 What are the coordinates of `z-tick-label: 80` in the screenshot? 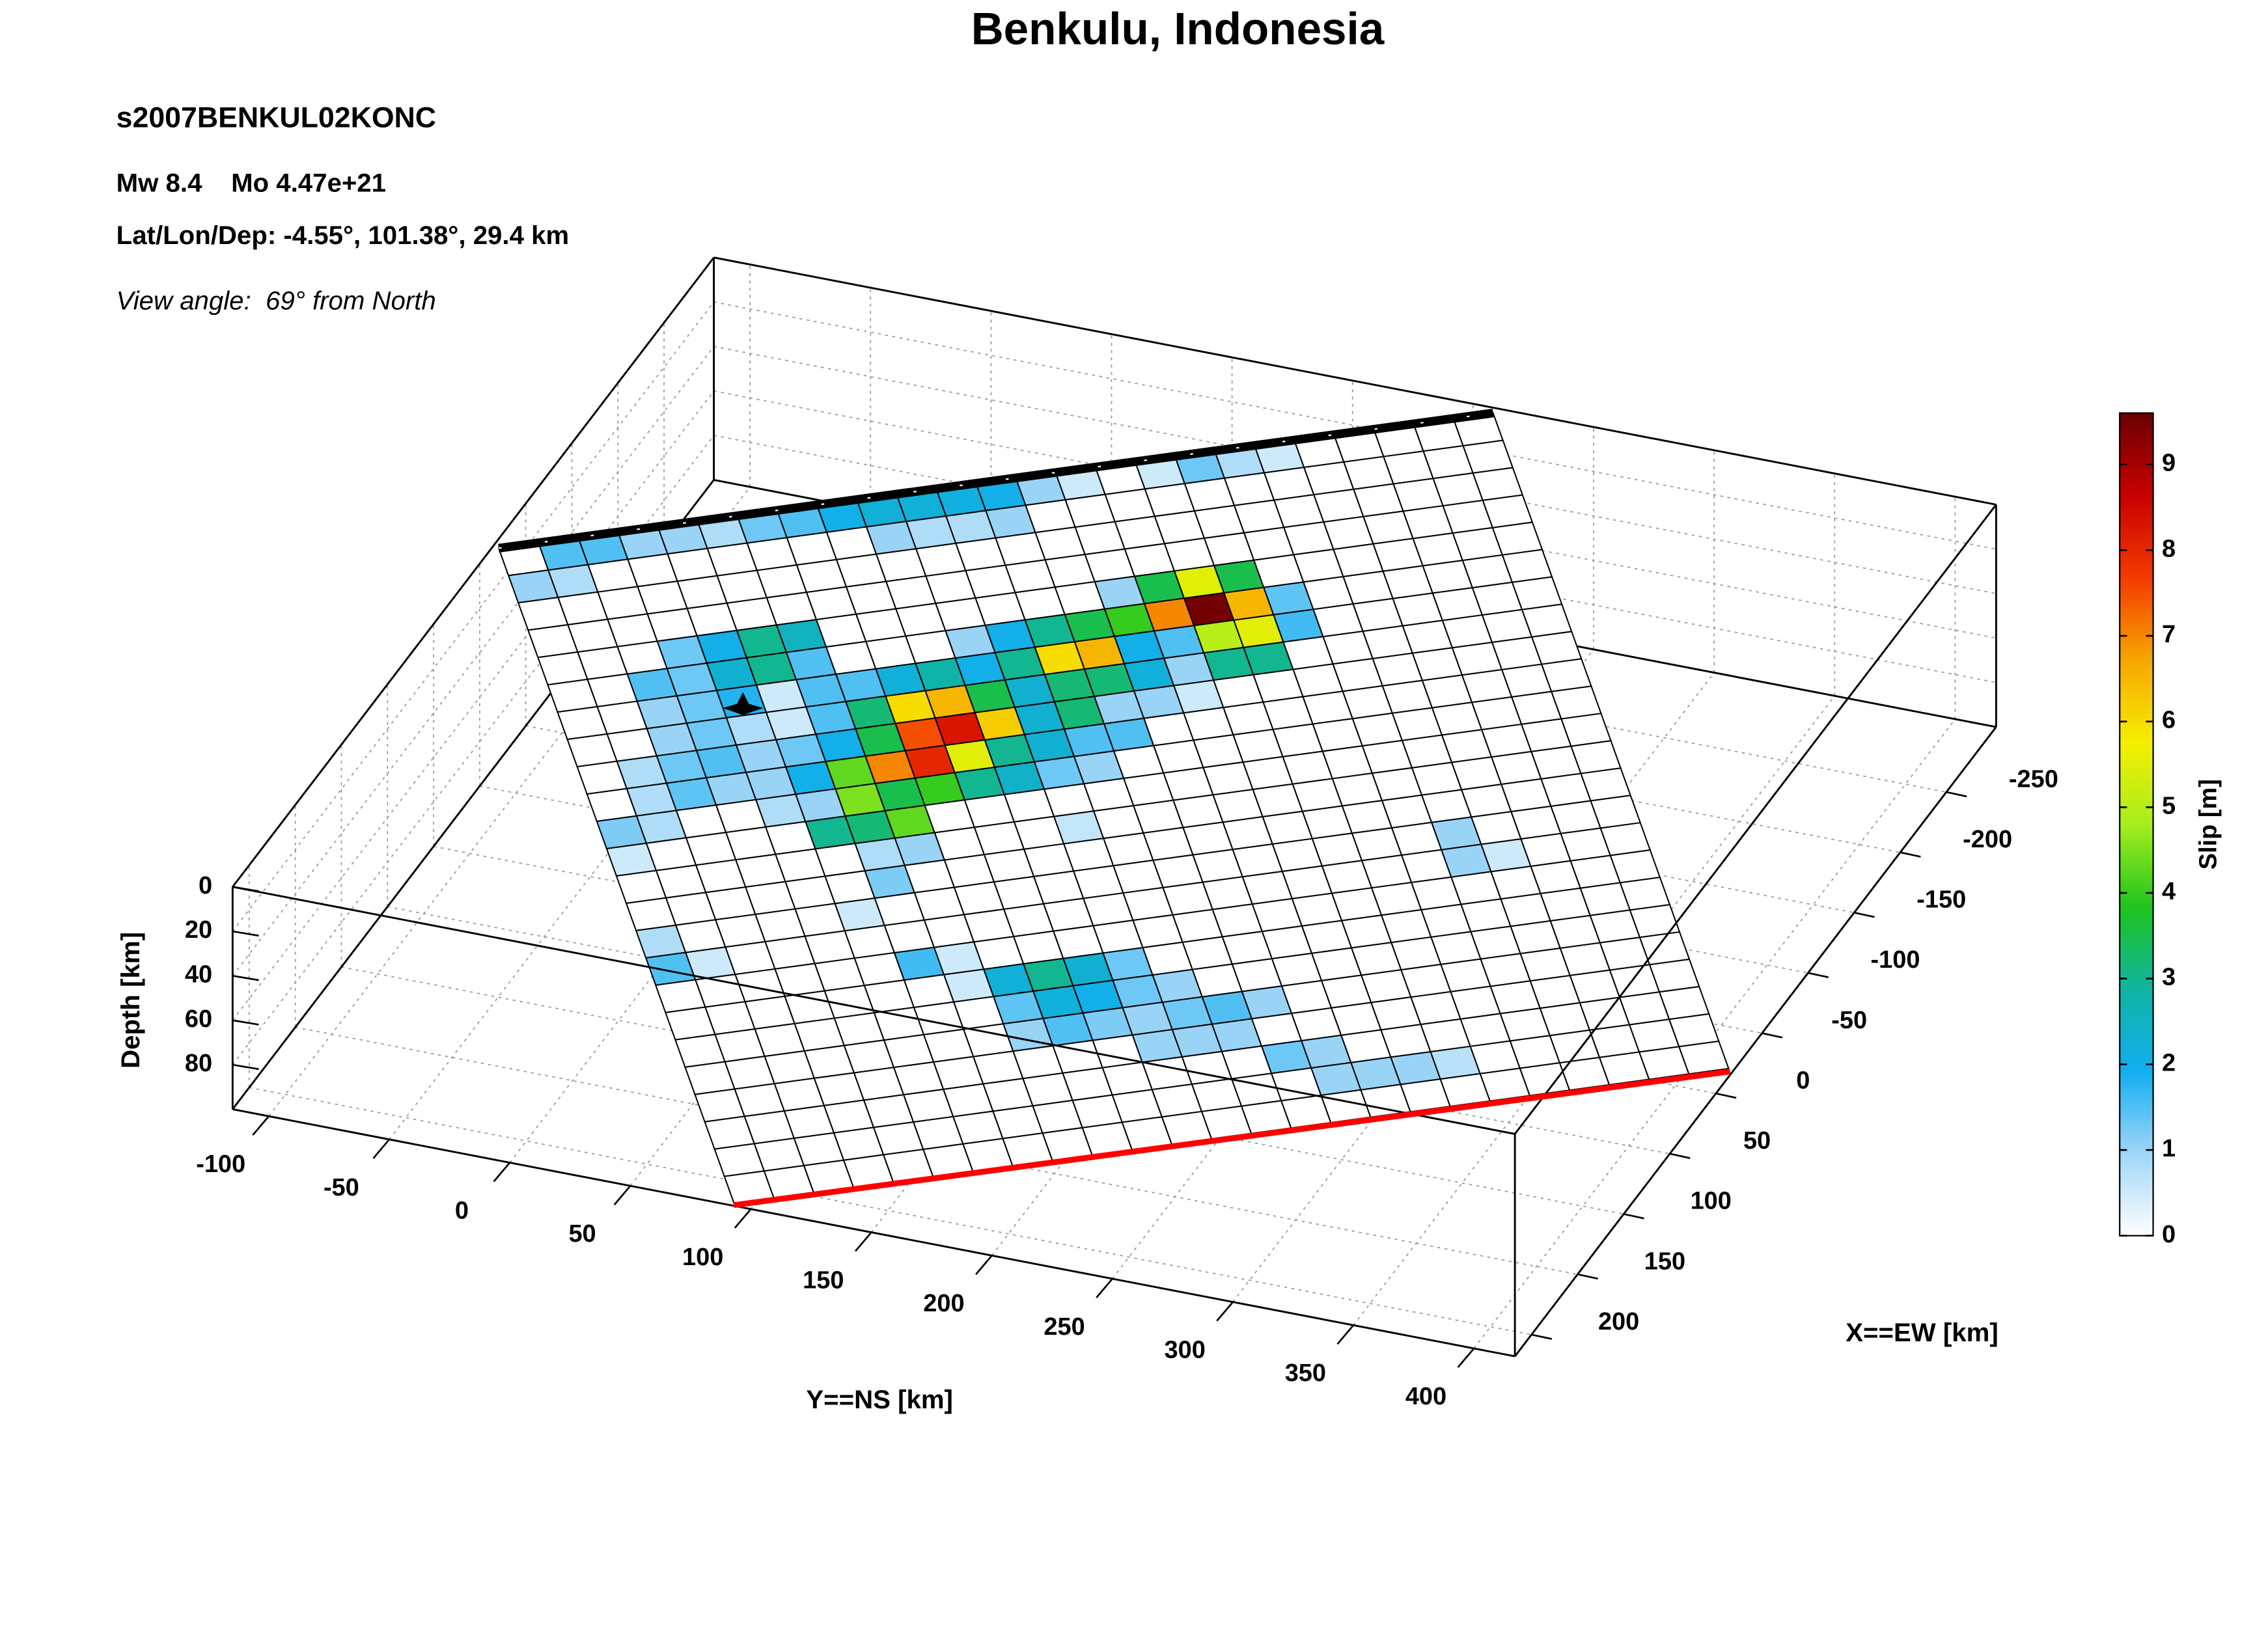 It's located at (198, 1063).